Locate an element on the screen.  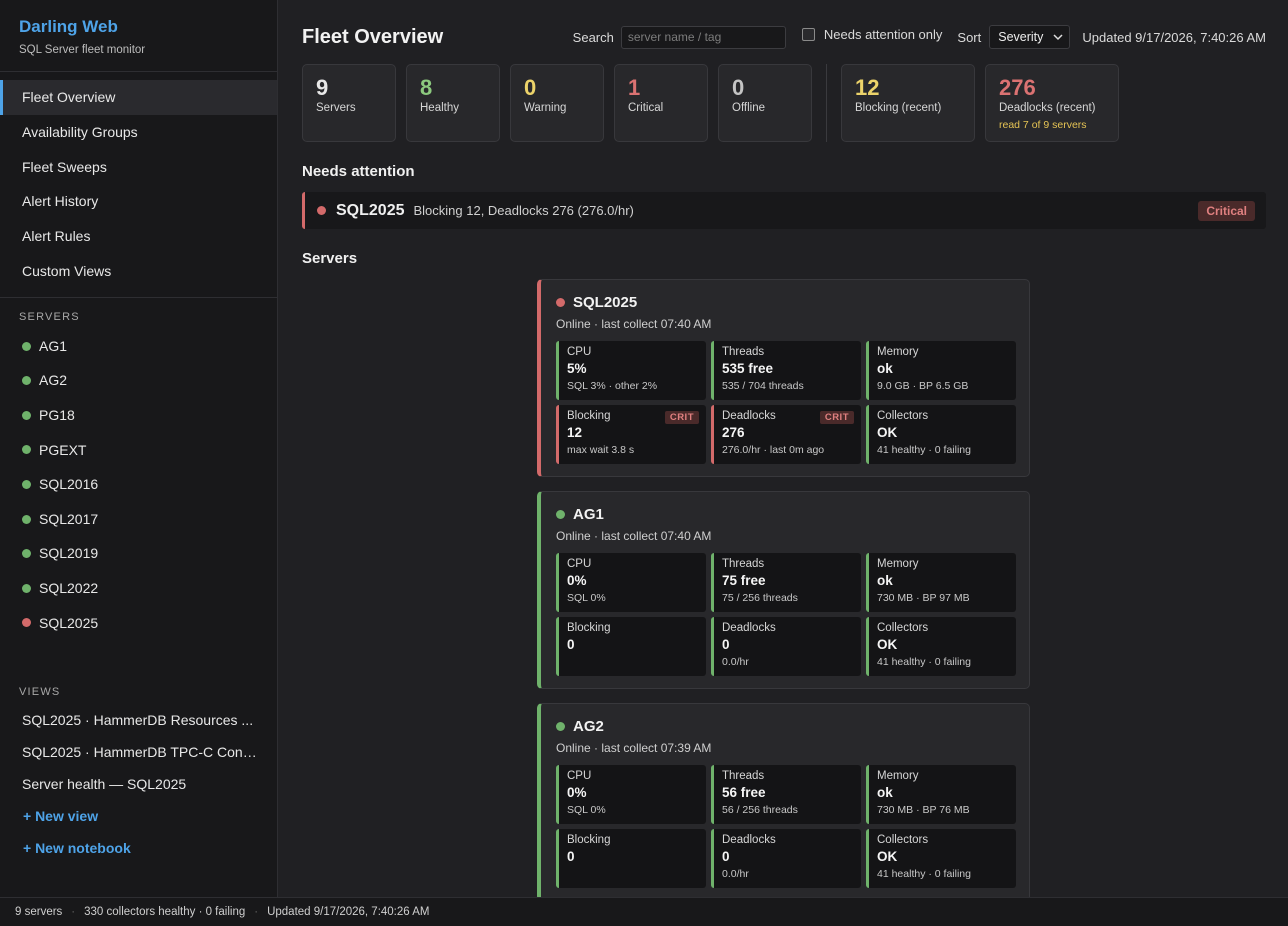
sidebar-server-pg18: PG18 is located at coordinates (138, 415).